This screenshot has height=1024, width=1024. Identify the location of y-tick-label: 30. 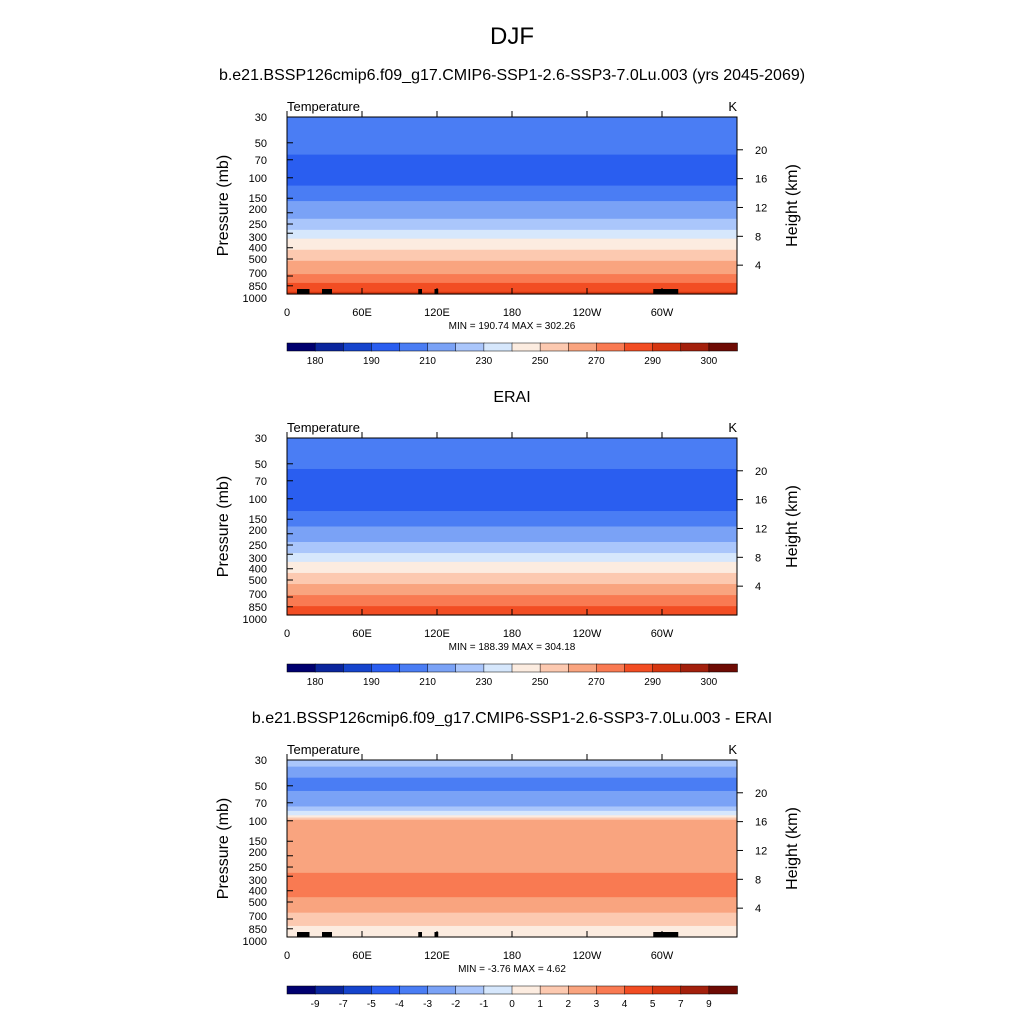
(261, 118).